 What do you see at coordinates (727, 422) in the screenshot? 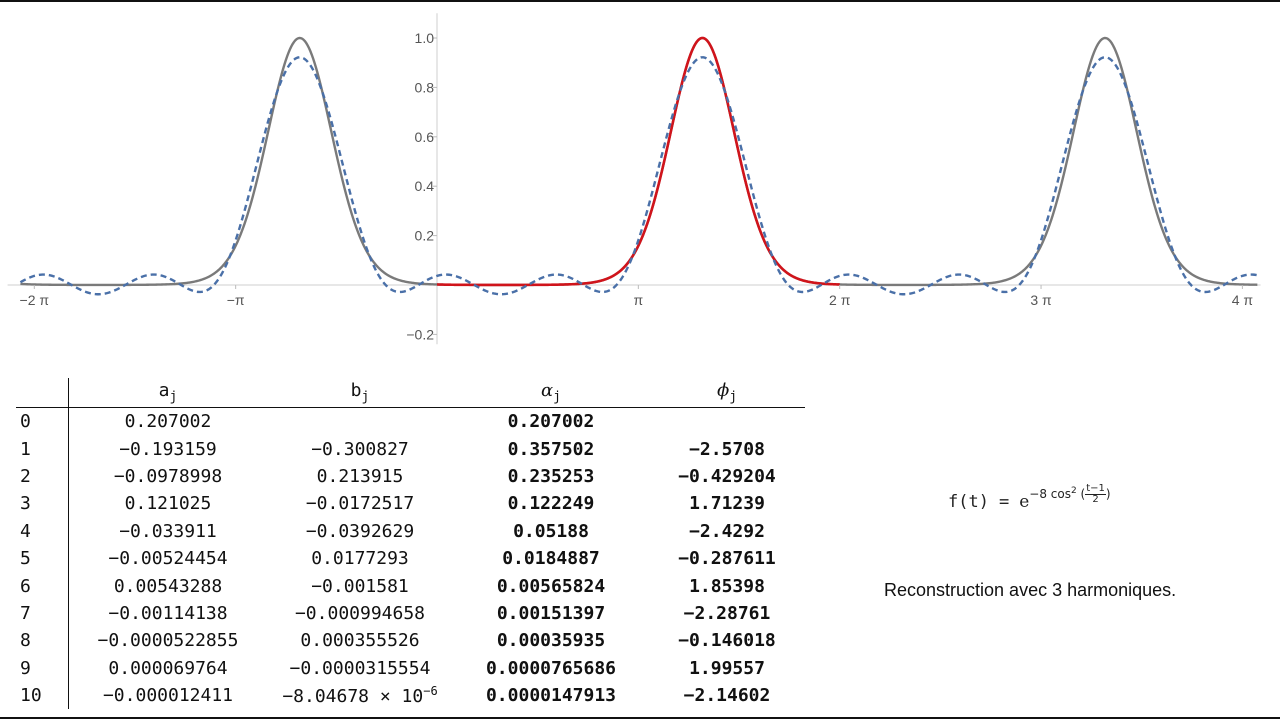
I see `cell-phi` at bounding box center [727, 422].